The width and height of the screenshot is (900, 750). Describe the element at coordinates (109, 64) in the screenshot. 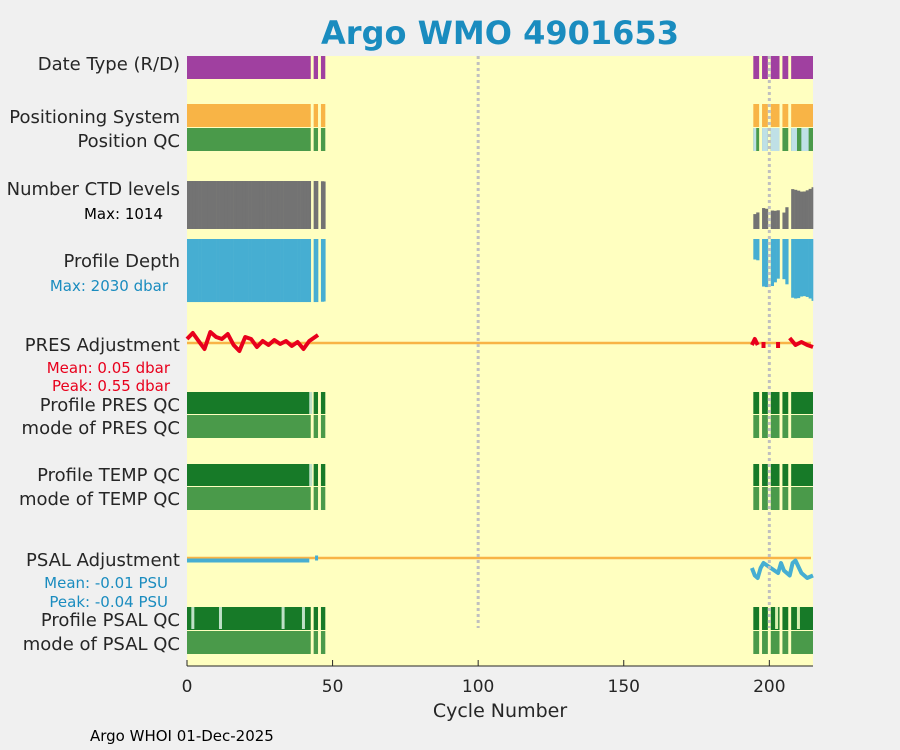

I see `row-label-date-type: Date Type (R/D)` at that location.